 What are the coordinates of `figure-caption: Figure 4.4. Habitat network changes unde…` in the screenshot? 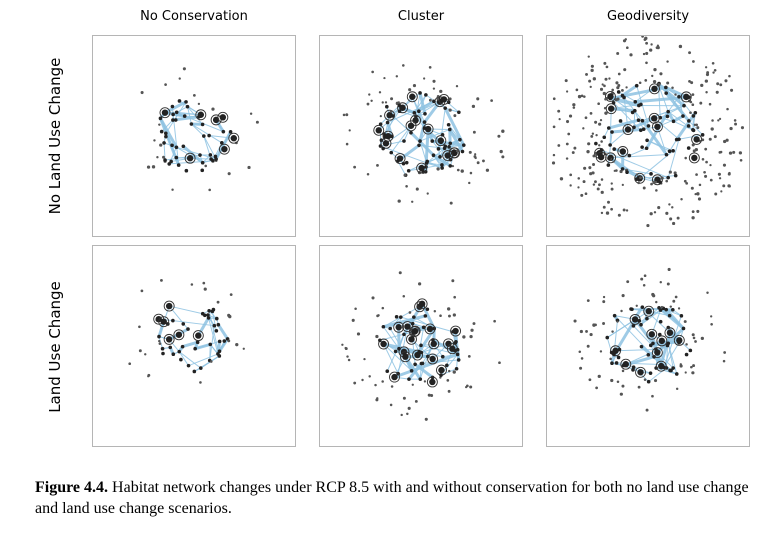 It's located at (392, 498).